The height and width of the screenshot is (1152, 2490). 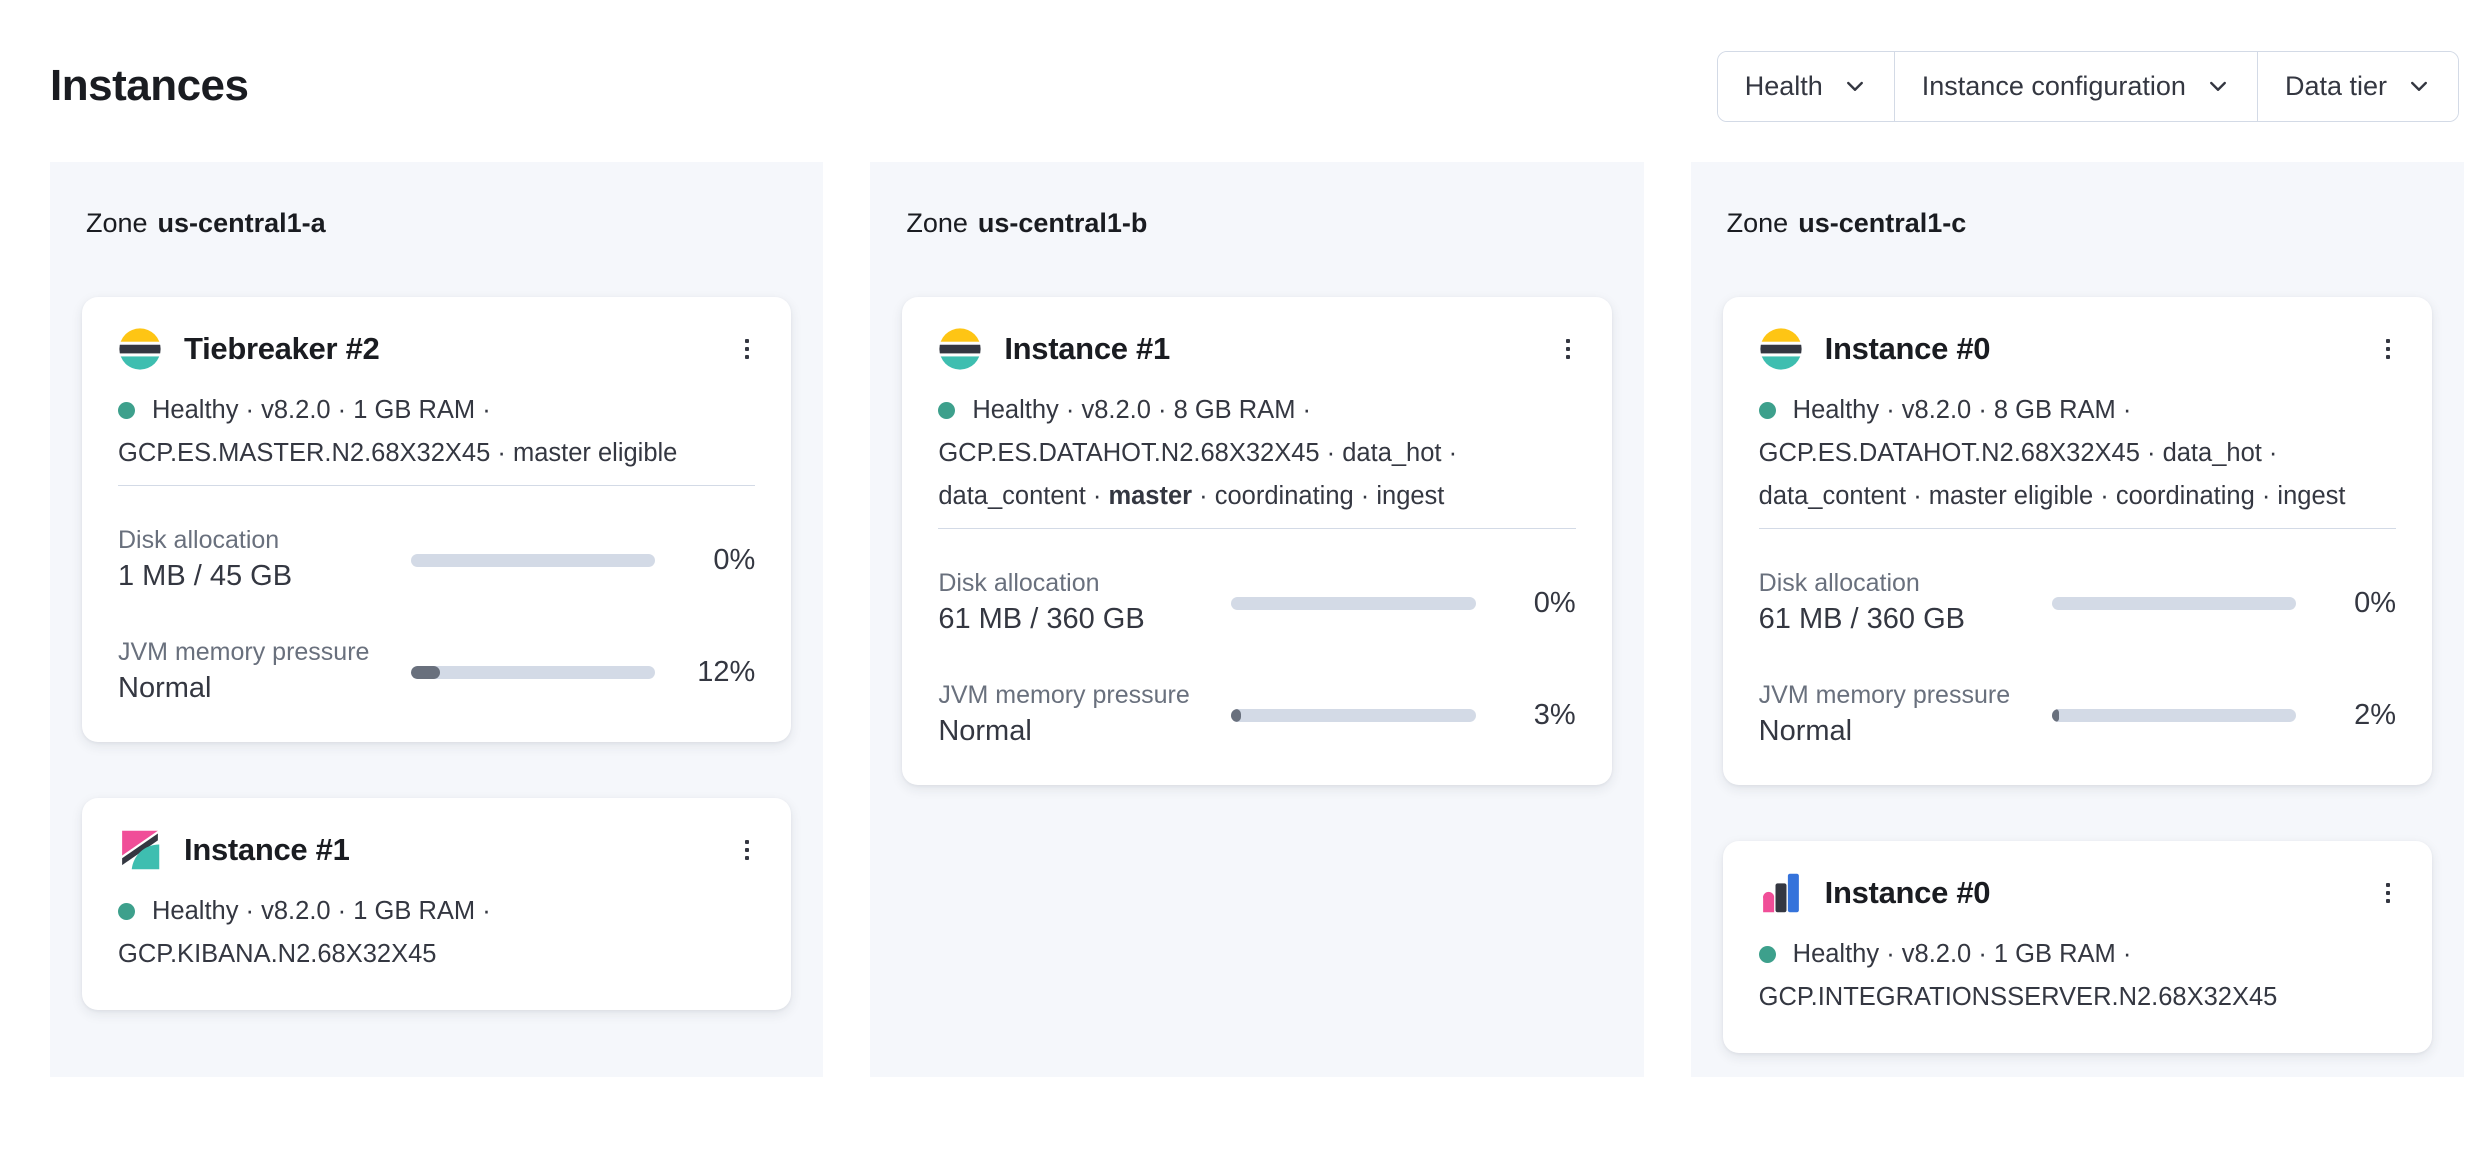 I want to click on status-line: GCP.INTEGRATIONSSERVER.N2.68X32X45, so click(x=2018, y=997).